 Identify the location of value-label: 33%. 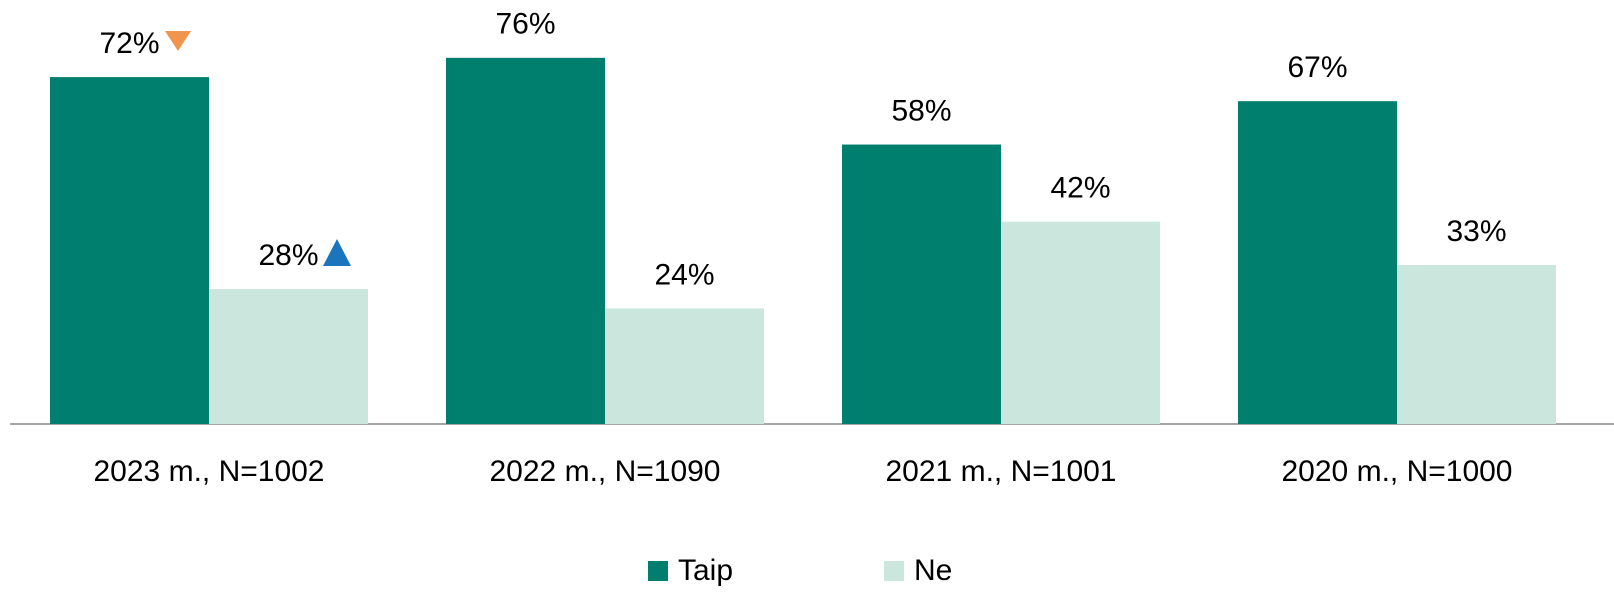
(1476, 231).